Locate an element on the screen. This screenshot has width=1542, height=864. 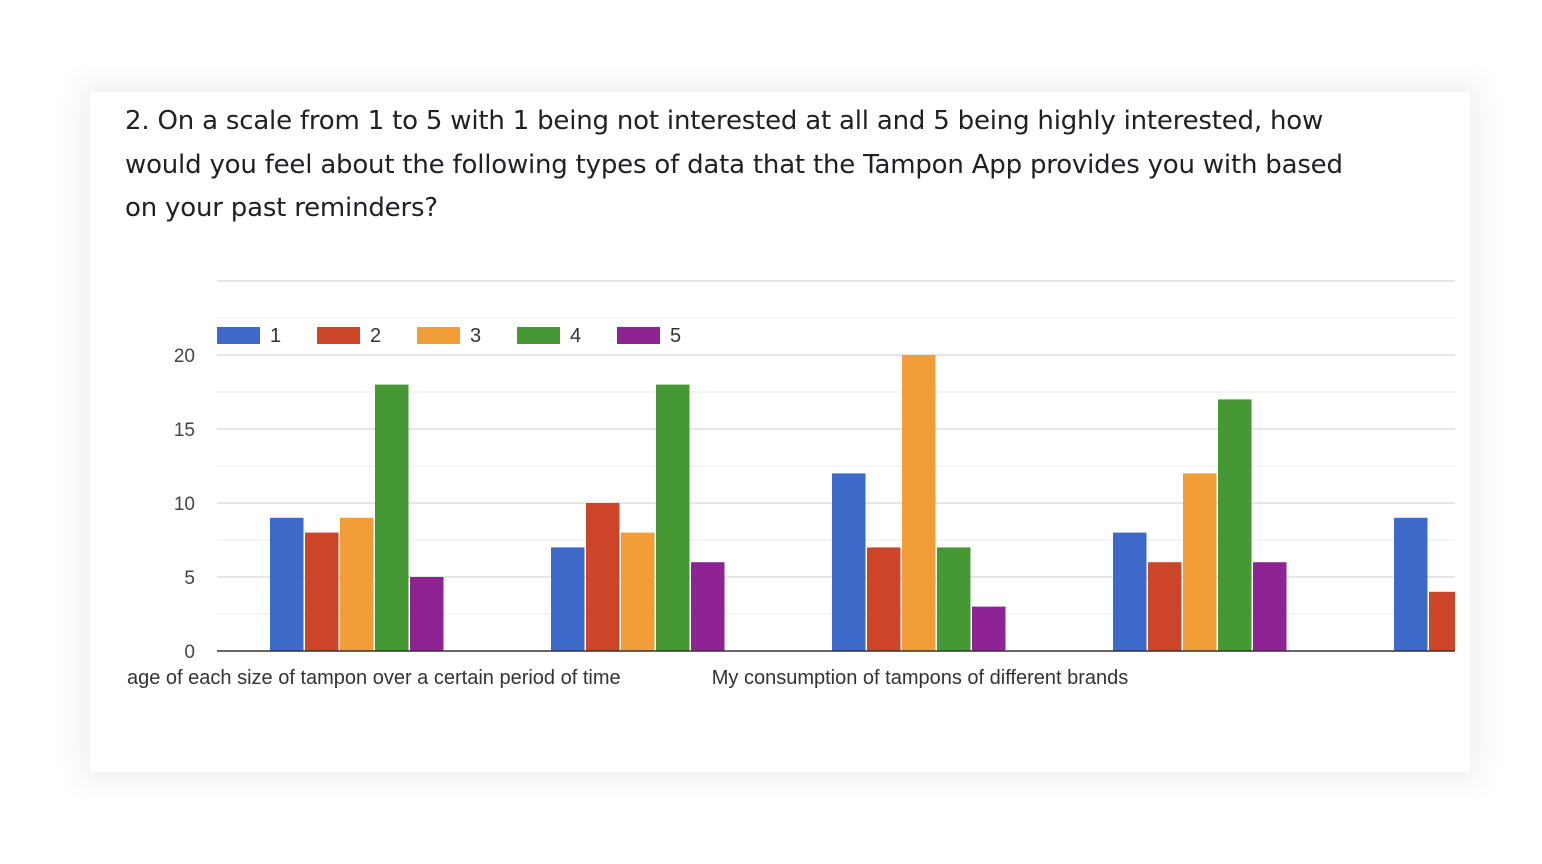
legend-label-4: 4 is located at coordinates (575, 336).